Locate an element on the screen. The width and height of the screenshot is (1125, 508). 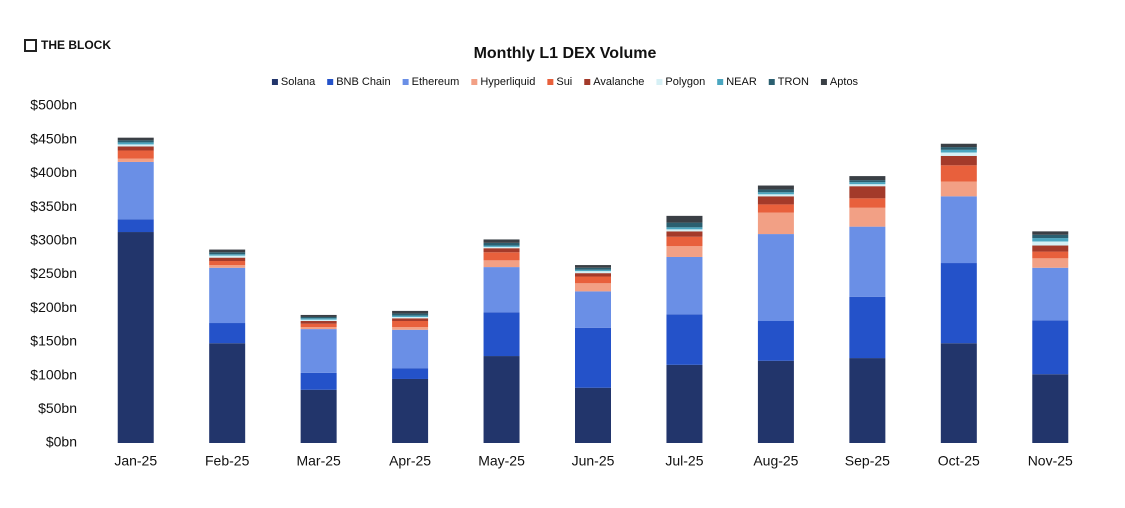
y-tick-label: $50bn is located at coordinates (57, 408).